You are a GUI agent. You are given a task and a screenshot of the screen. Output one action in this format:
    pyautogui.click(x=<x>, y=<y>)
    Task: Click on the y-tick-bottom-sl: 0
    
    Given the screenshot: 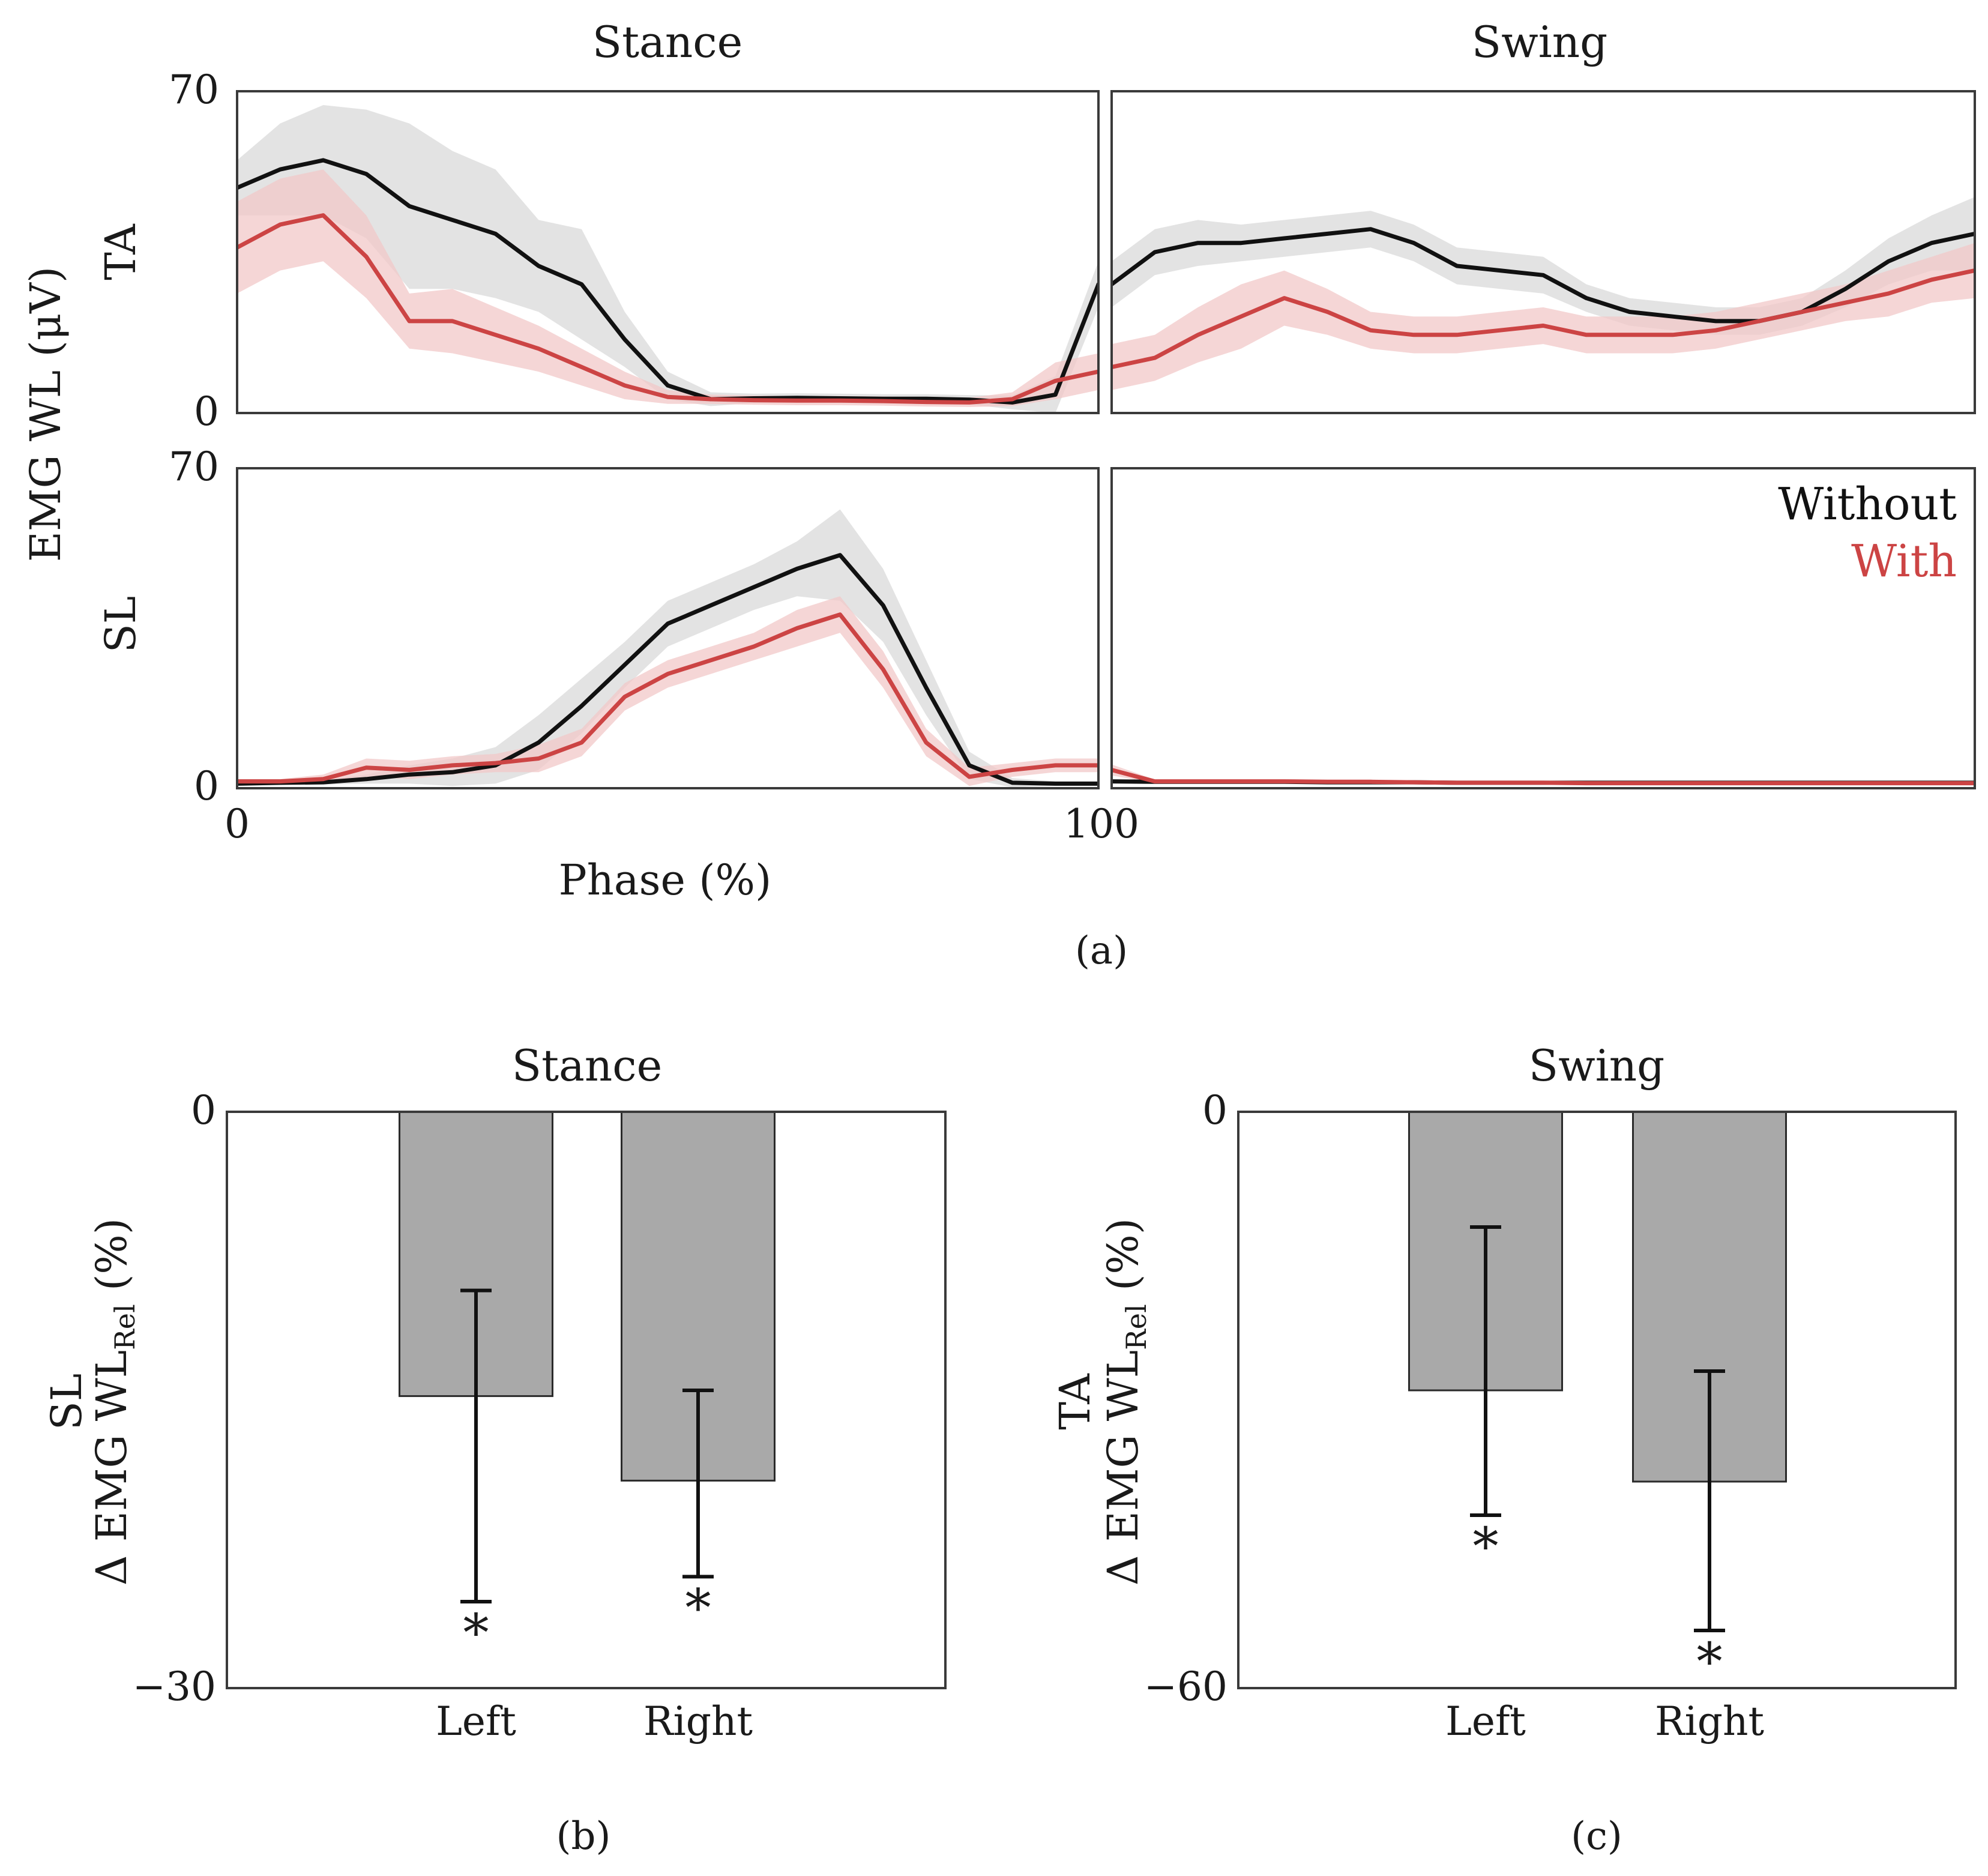 What is the action you would take?
    pyautogui.click(x=207, y=786)
    